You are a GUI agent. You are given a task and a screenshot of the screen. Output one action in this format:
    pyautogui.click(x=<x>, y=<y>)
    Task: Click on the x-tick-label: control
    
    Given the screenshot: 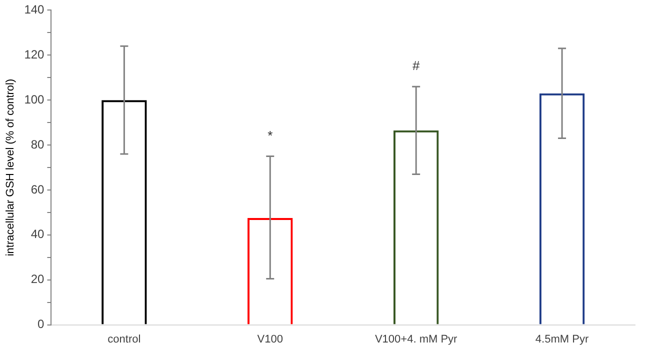 What is the action you would take?
    pyautogui.click(x=124, y=339)
    